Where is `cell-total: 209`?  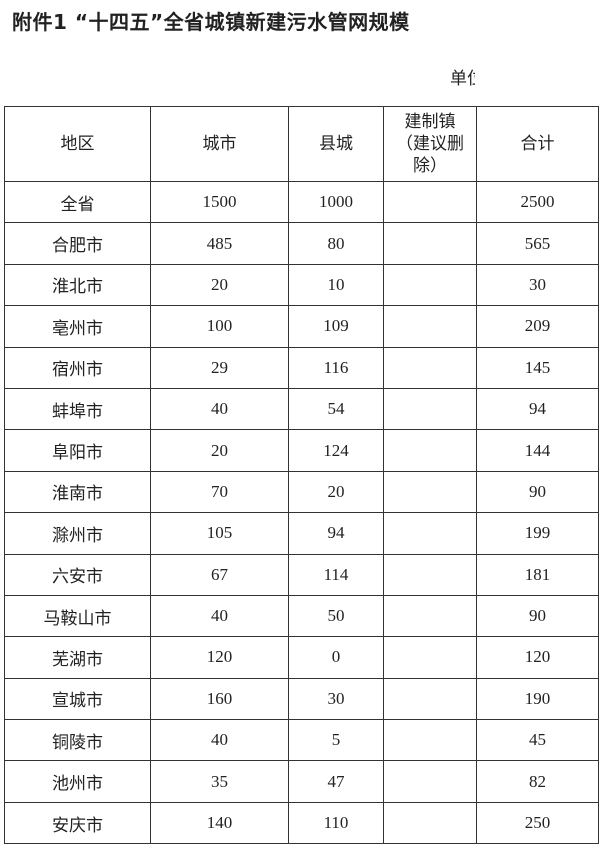
cell-total: 209 is located at coordinates (537, 326).